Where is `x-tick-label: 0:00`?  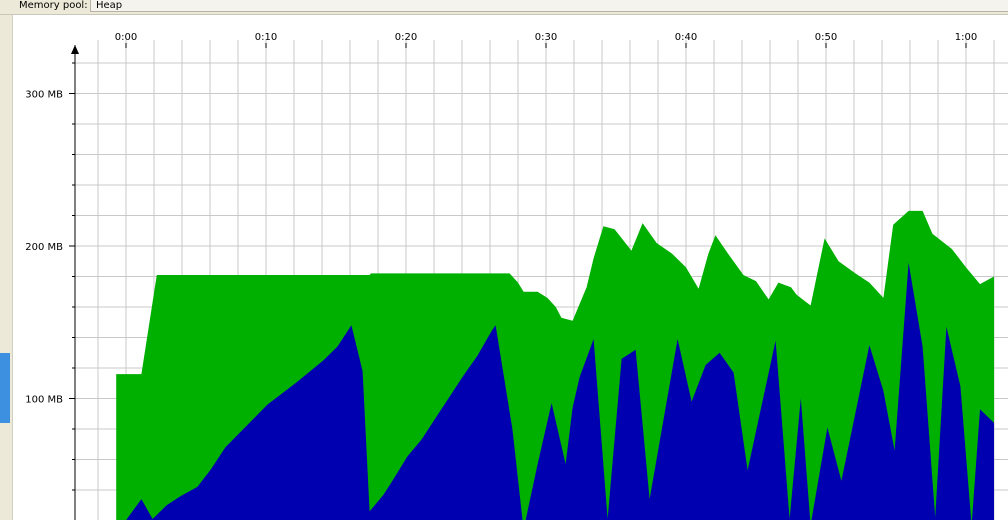
x-tick-label: 0:00 is located at coordinates (126, 37).